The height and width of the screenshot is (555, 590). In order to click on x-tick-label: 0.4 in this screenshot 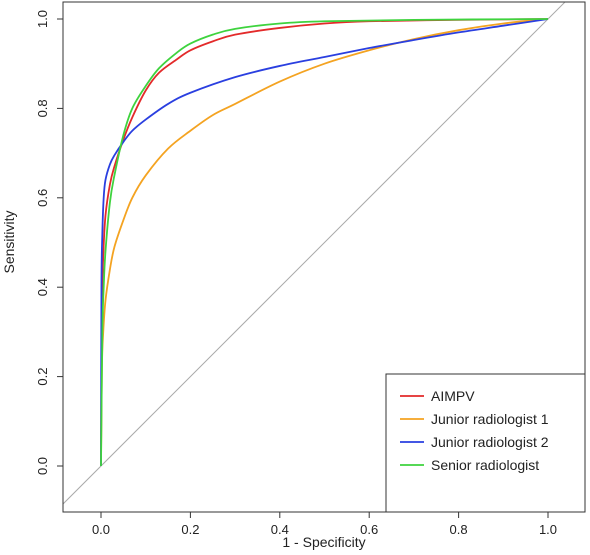, I will do `click(280, 529)`.